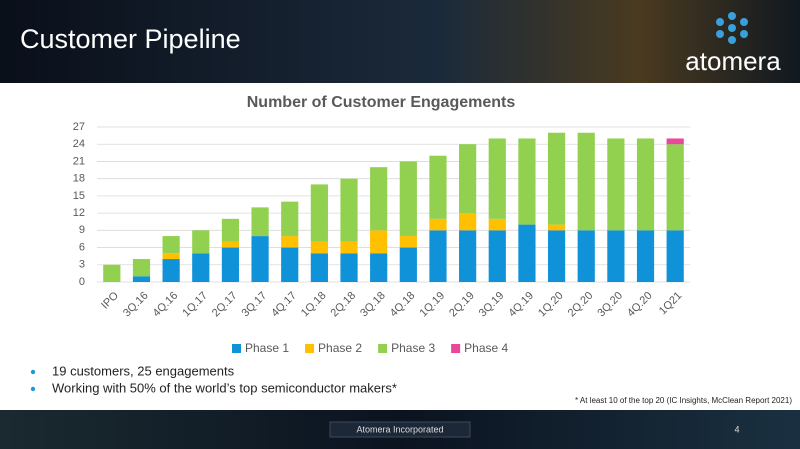  What do you see at coordinates (79, 144) in the screenshot?
I see `y-tick-label: 24` at bounding box center [79, 144].